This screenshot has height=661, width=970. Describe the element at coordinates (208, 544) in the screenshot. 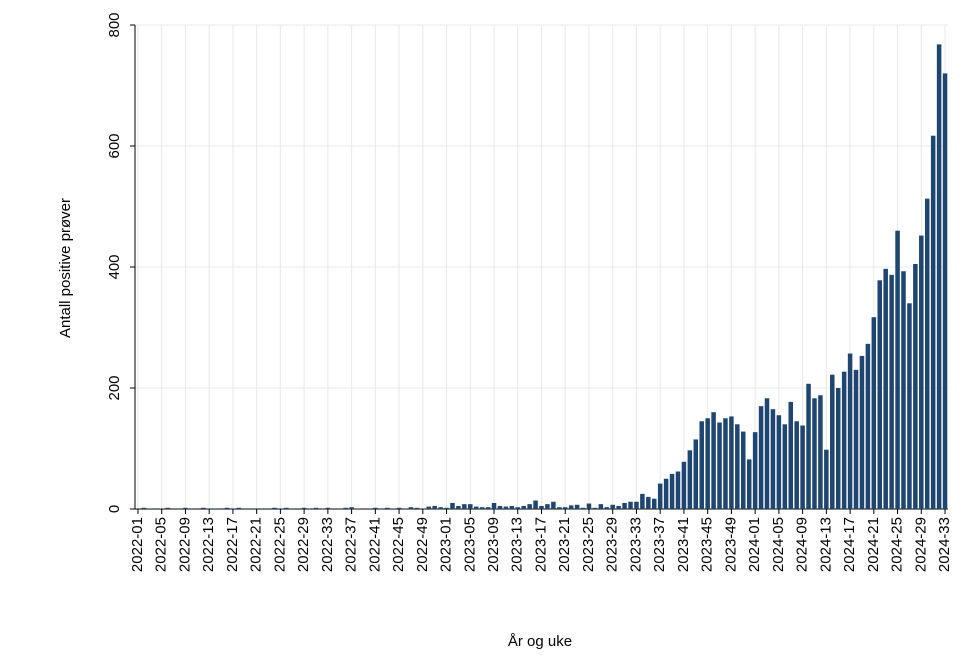

I see `x-tick-label: 2022-13` at that location.